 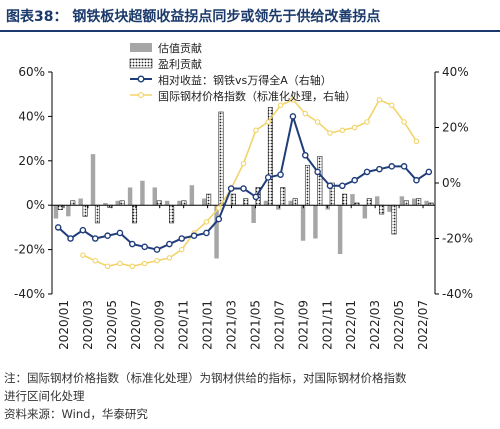 What do you see at coordinates (455, 72) in the screenshot?
I see `right-tick-label: 40%` at bounding box center [455, 72].